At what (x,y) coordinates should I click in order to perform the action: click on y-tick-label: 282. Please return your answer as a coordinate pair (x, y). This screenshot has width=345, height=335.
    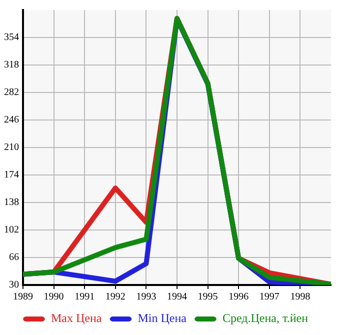
    Looking at the image, I should click on (11, 92).